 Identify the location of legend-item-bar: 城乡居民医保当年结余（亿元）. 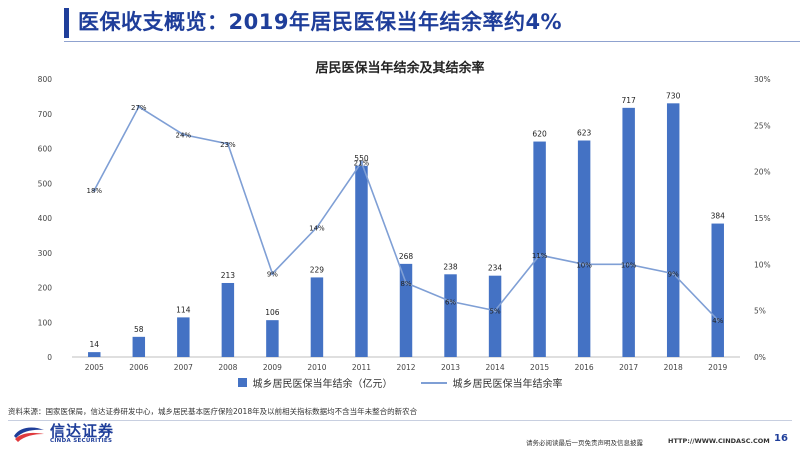
(315, 382).